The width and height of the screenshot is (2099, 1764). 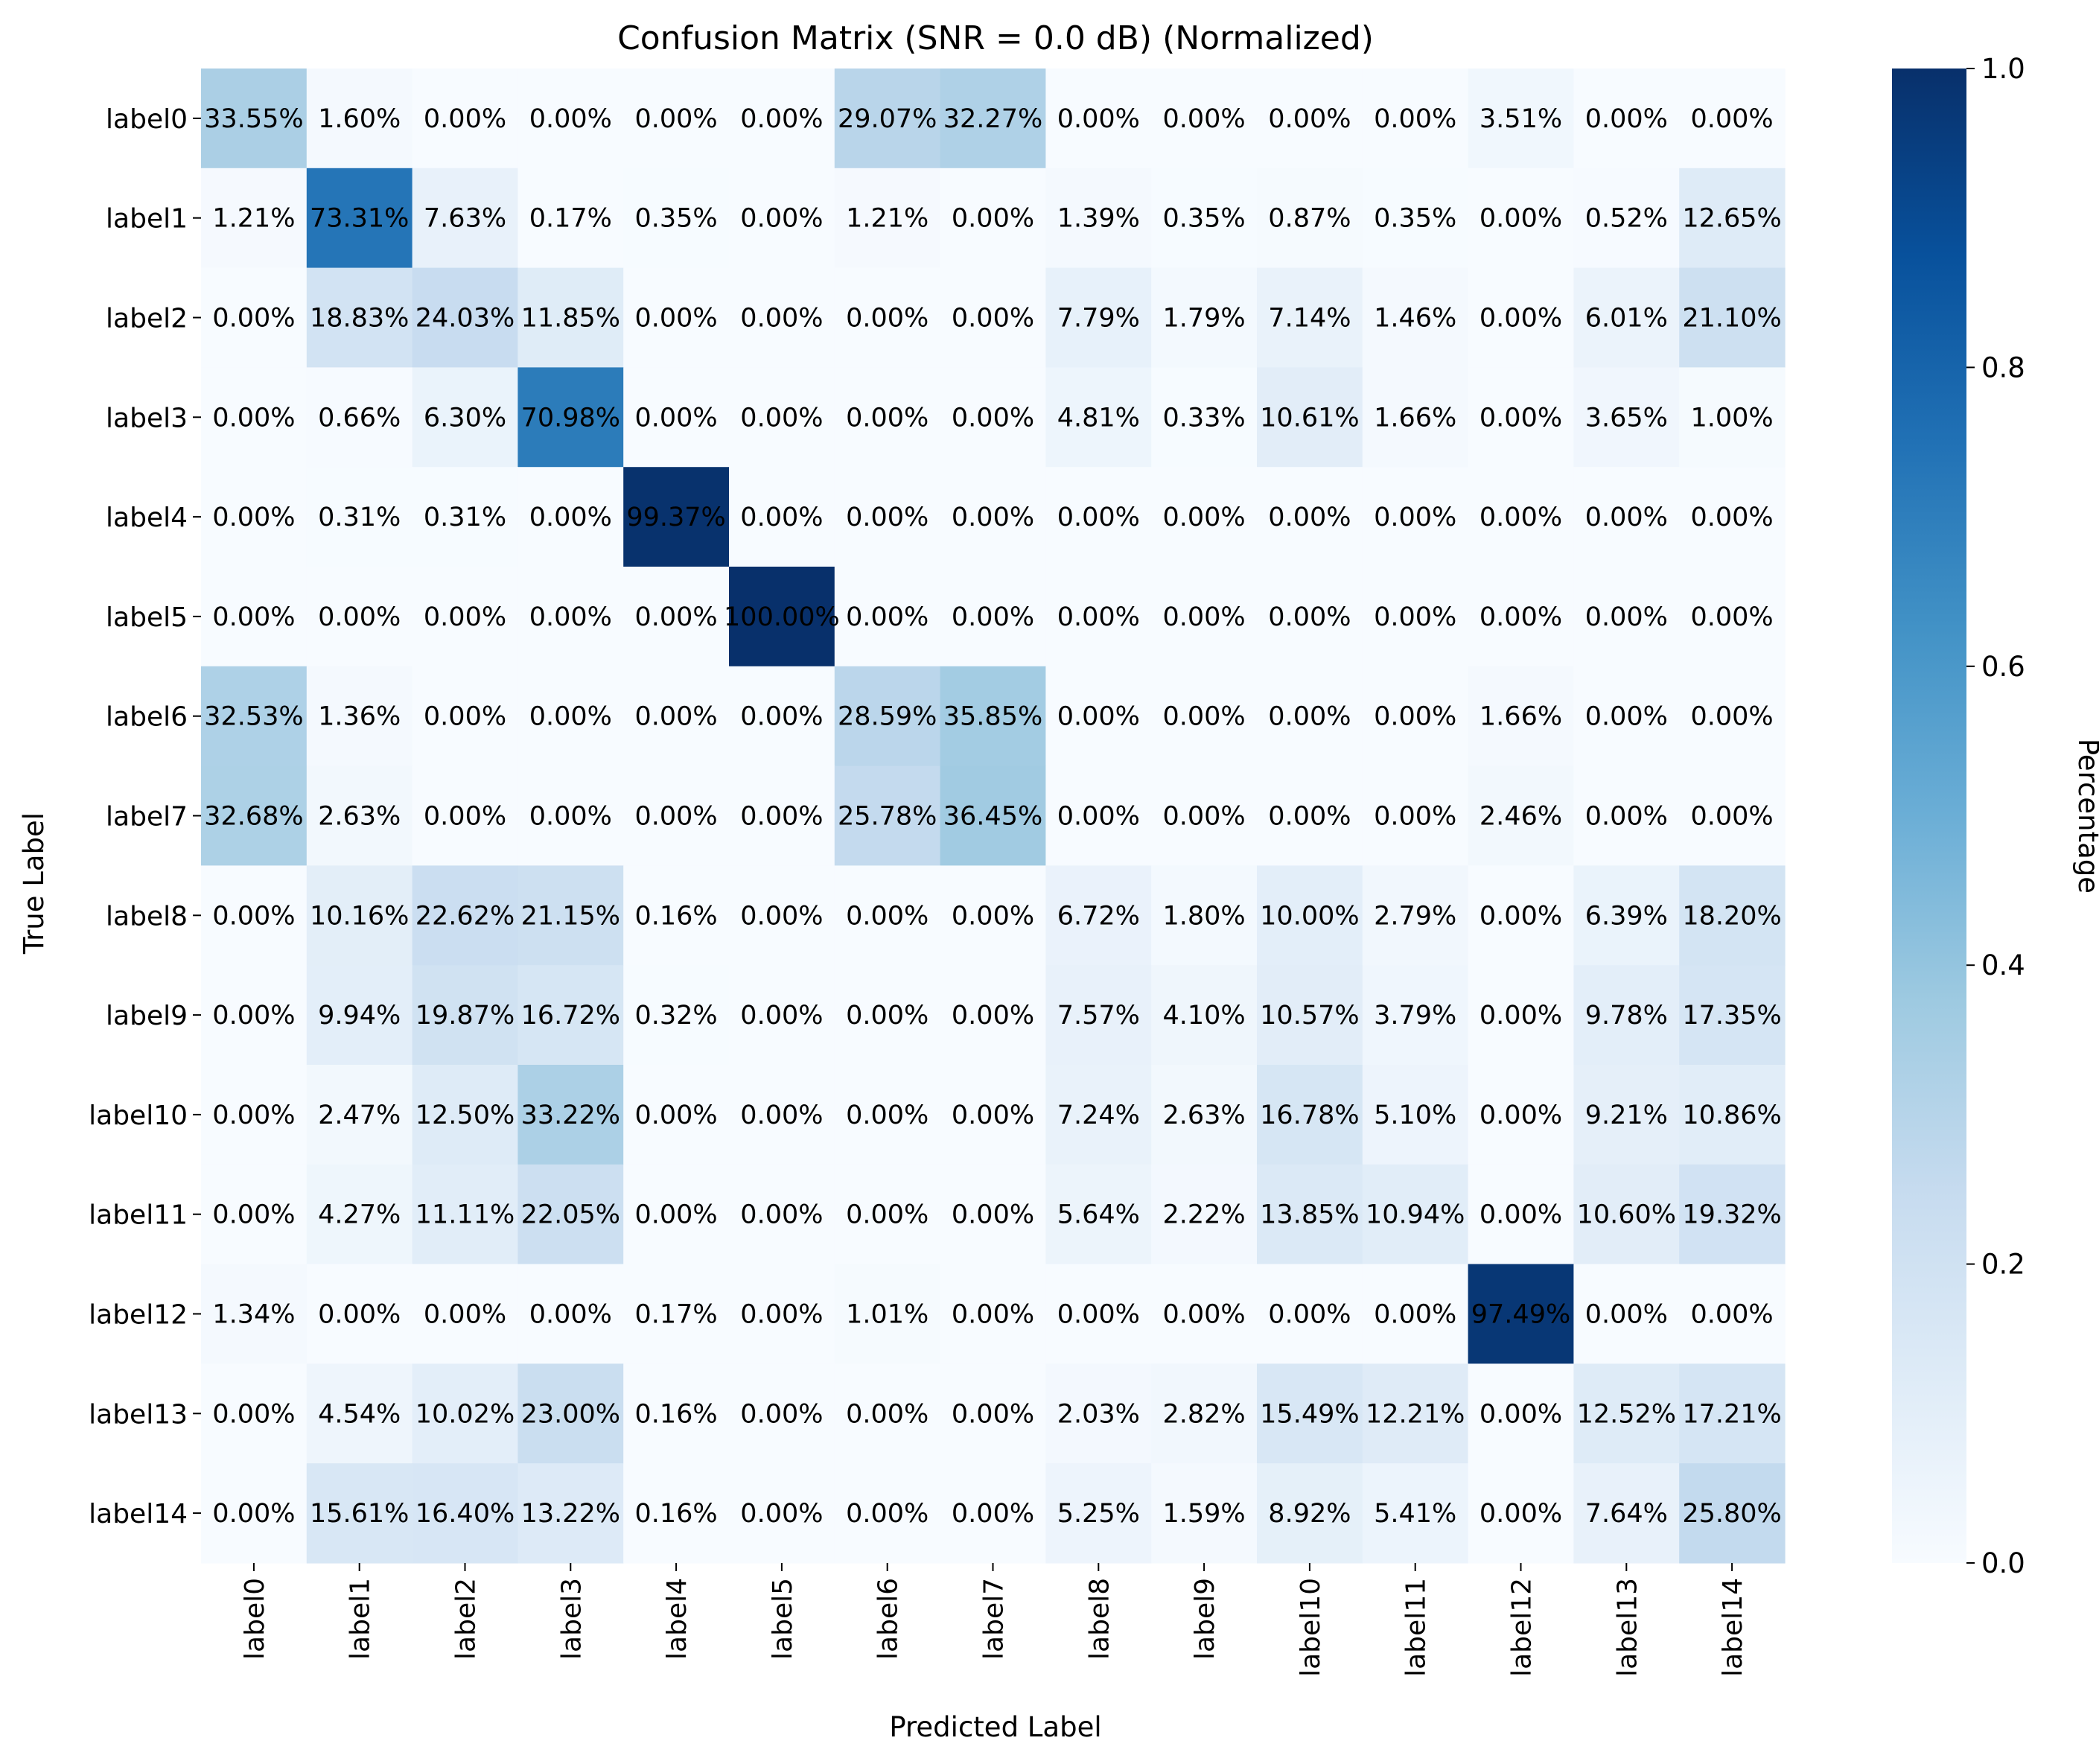 I want to click on cell-value-label: 12.65%, so click(x=1731, y=219).